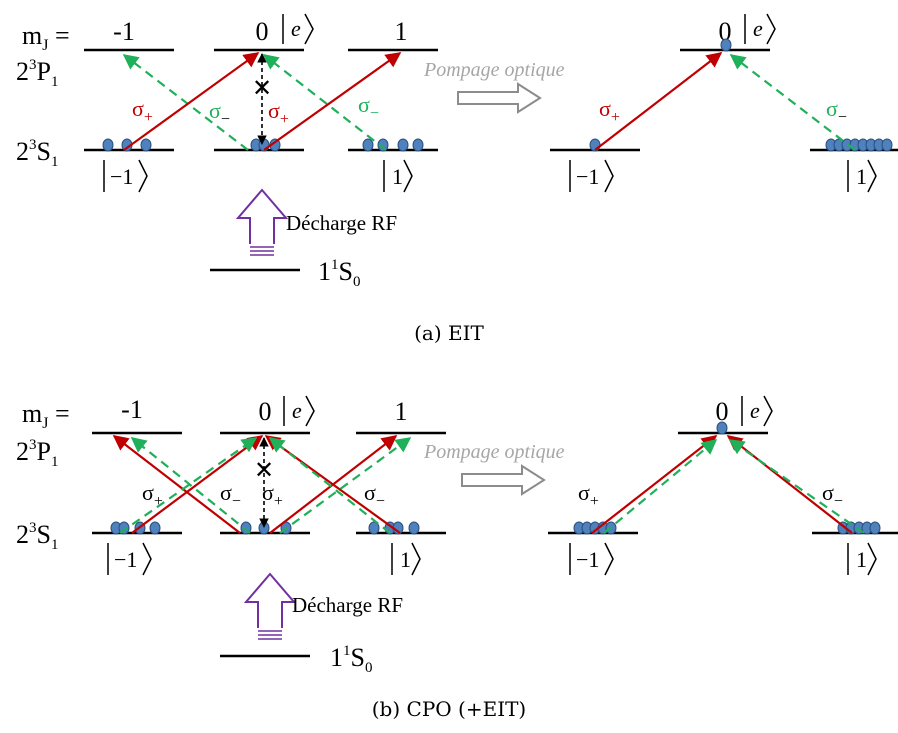  I want to click on atoms-a-right, so click(393, 145).